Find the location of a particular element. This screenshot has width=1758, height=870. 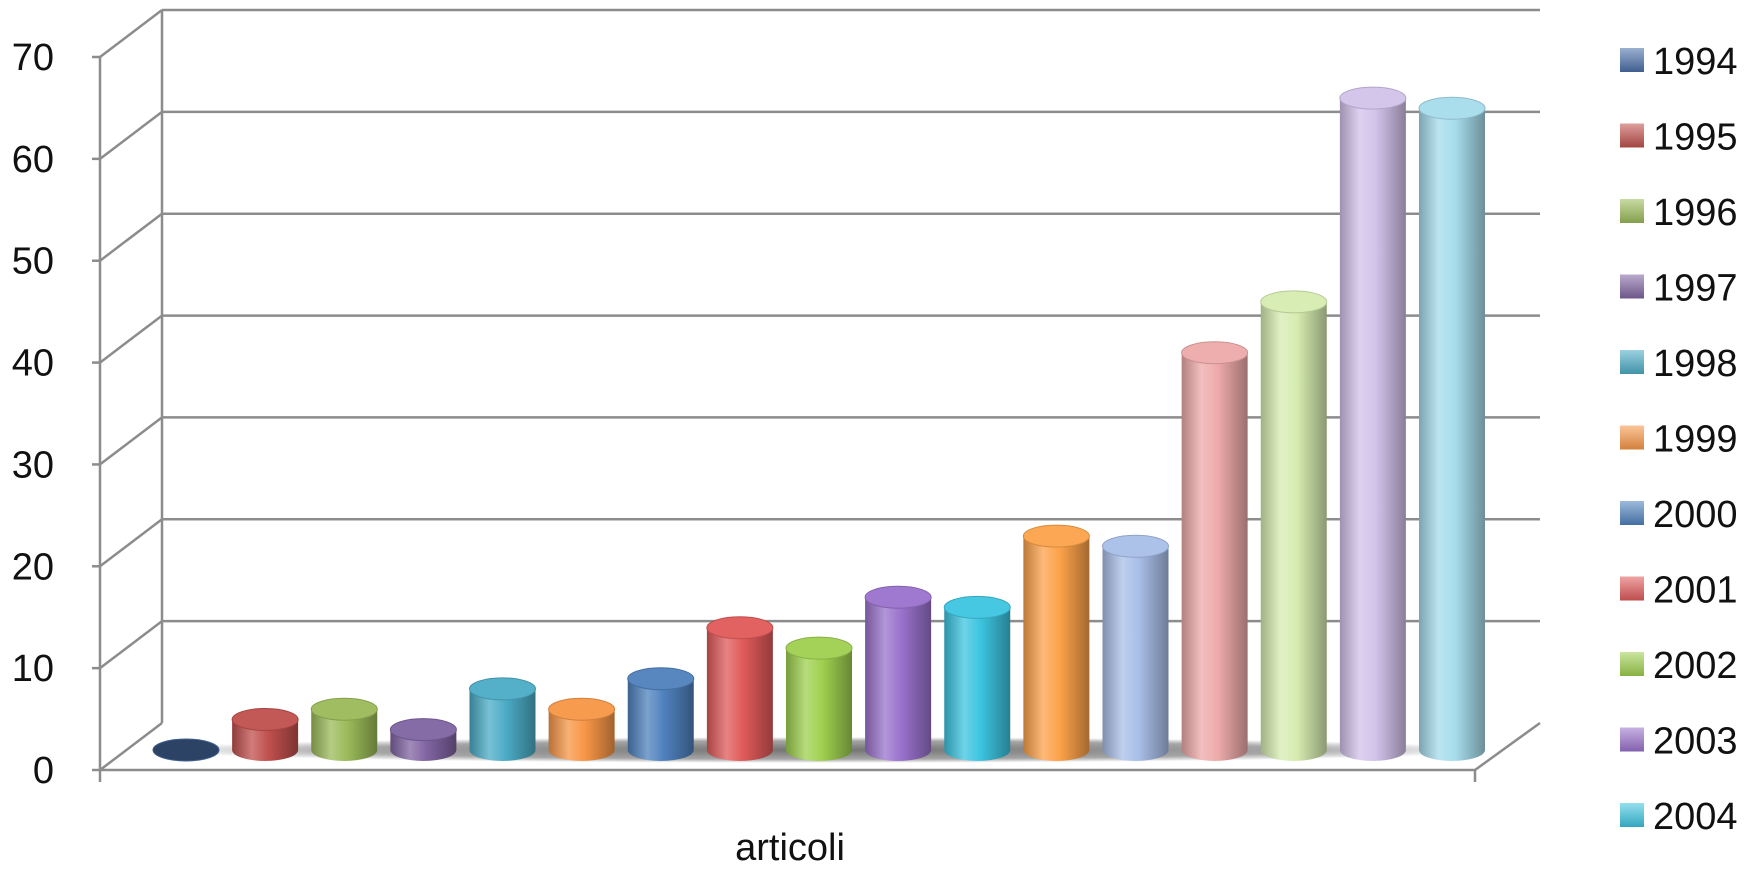

bar-1994 is located at coordinates (186, 750).